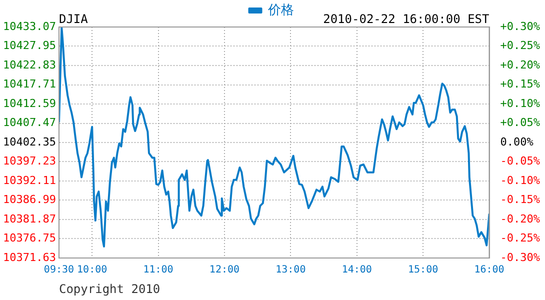 This screenshot has height=300, width=545. What do you see at coordinates (29, 238) in the screenshot?
I see `y-tick-label: 10376.75` at bounding box center [29, 238].